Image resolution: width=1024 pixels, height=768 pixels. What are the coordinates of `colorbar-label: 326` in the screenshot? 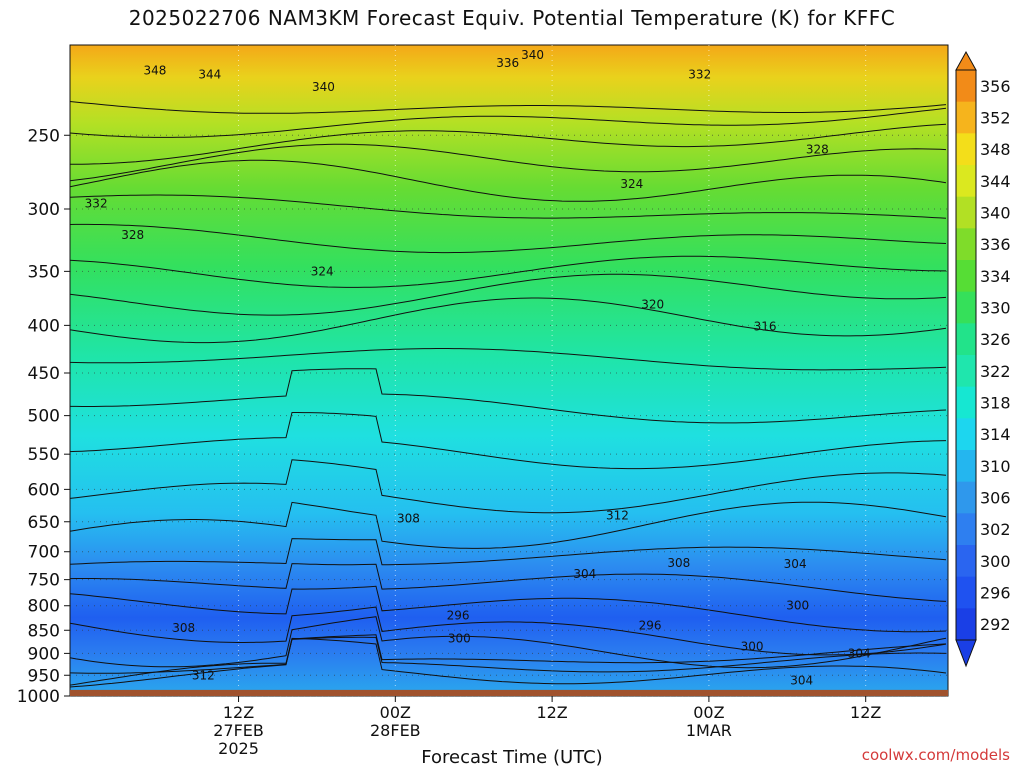 It's located at (995, 339).